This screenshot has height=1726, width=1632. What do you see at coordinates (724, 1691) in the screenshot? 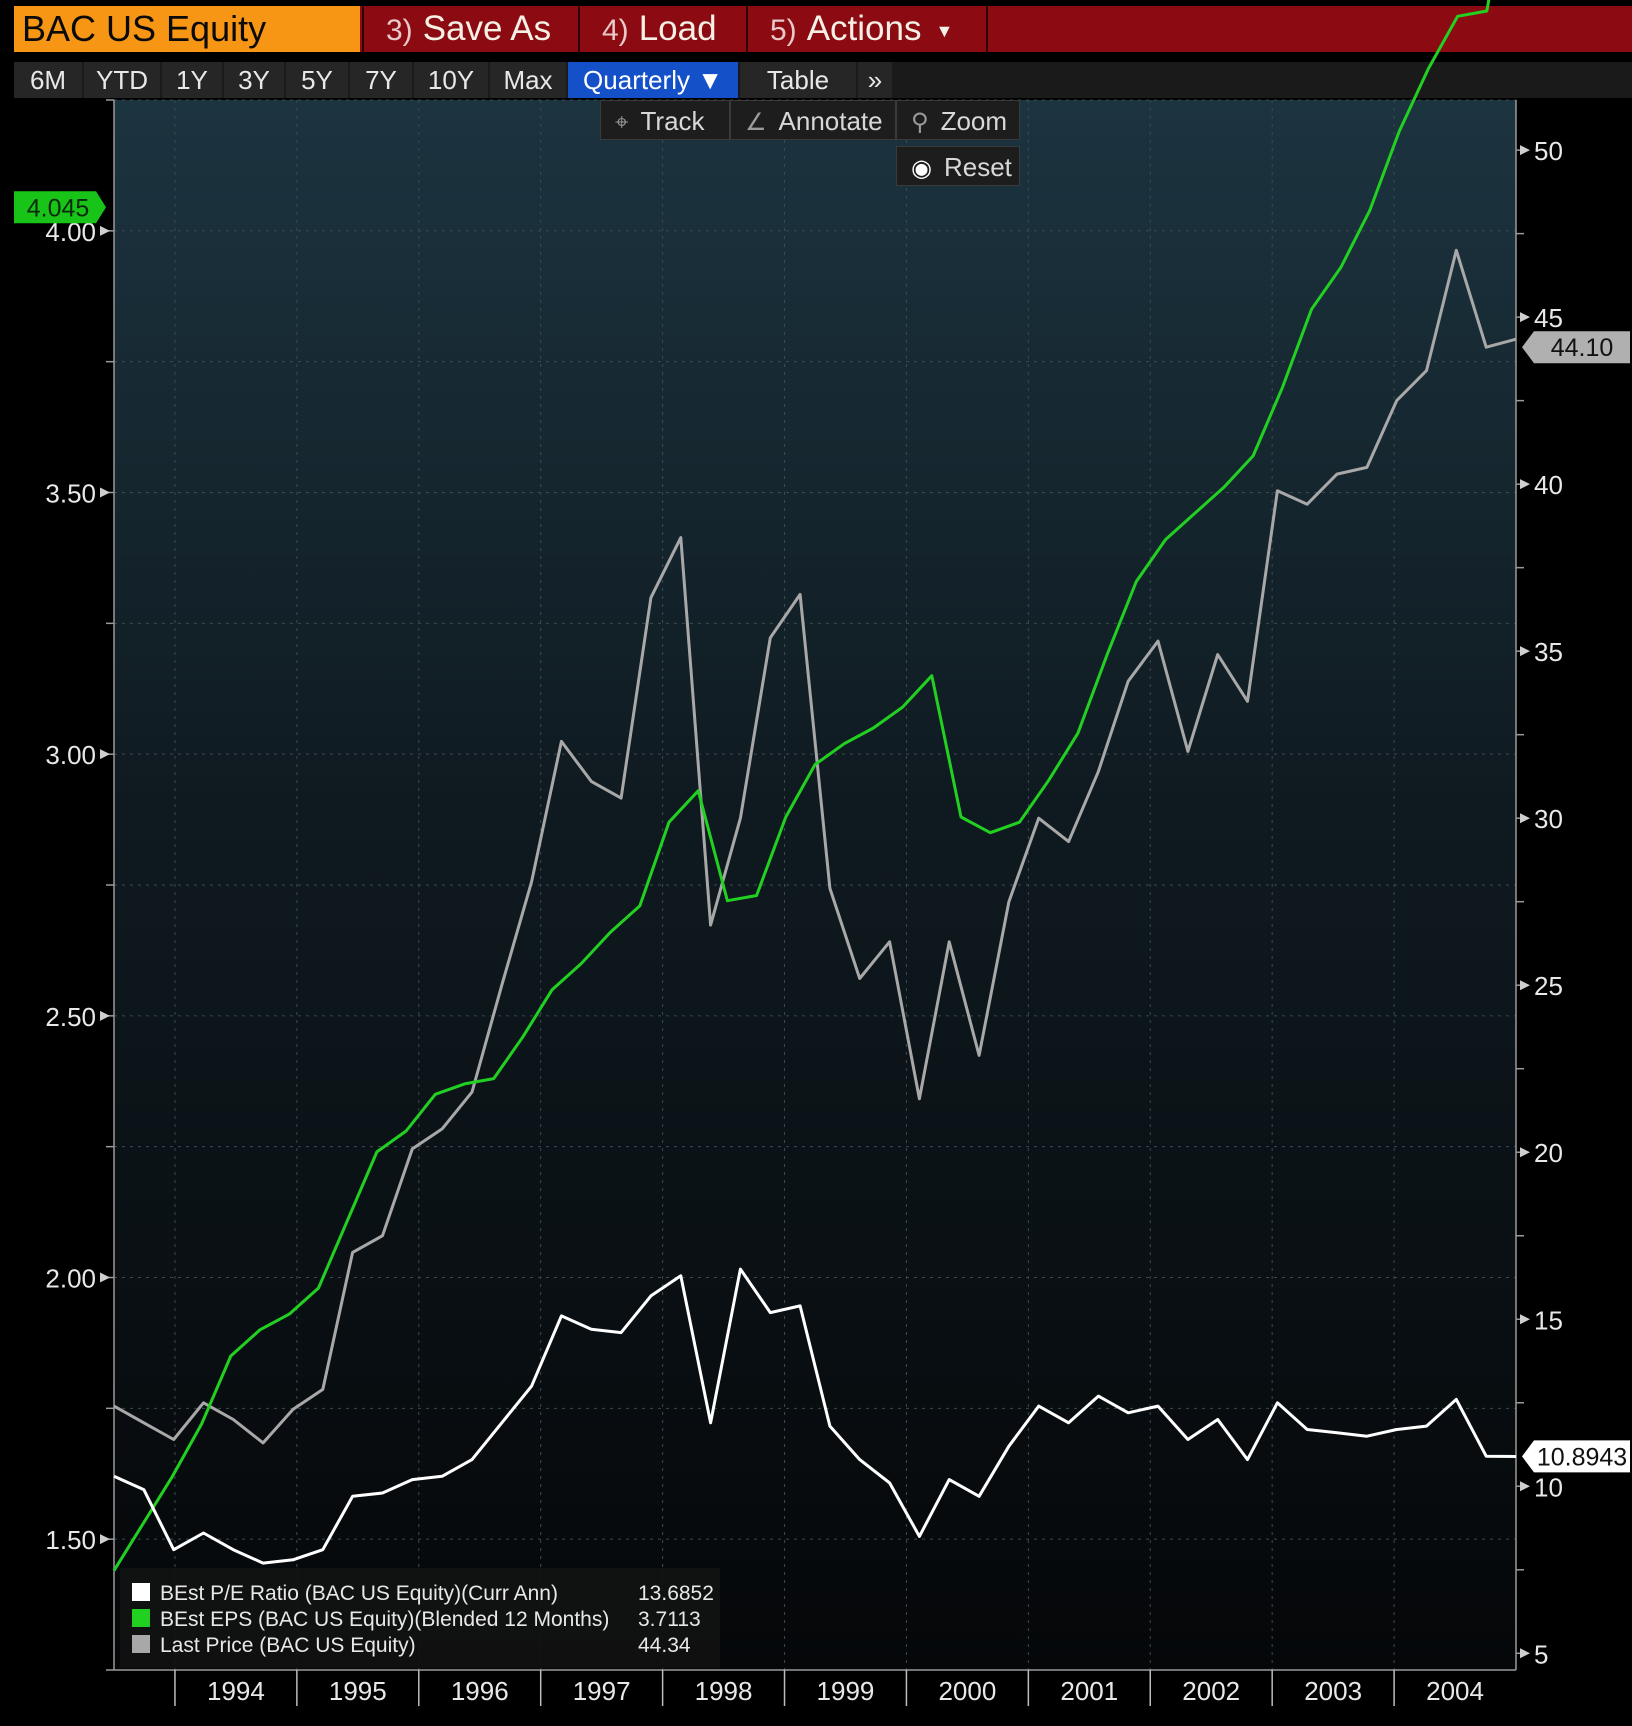
I see `x-tick-label: 1998` at bounding box center [724, 1691].